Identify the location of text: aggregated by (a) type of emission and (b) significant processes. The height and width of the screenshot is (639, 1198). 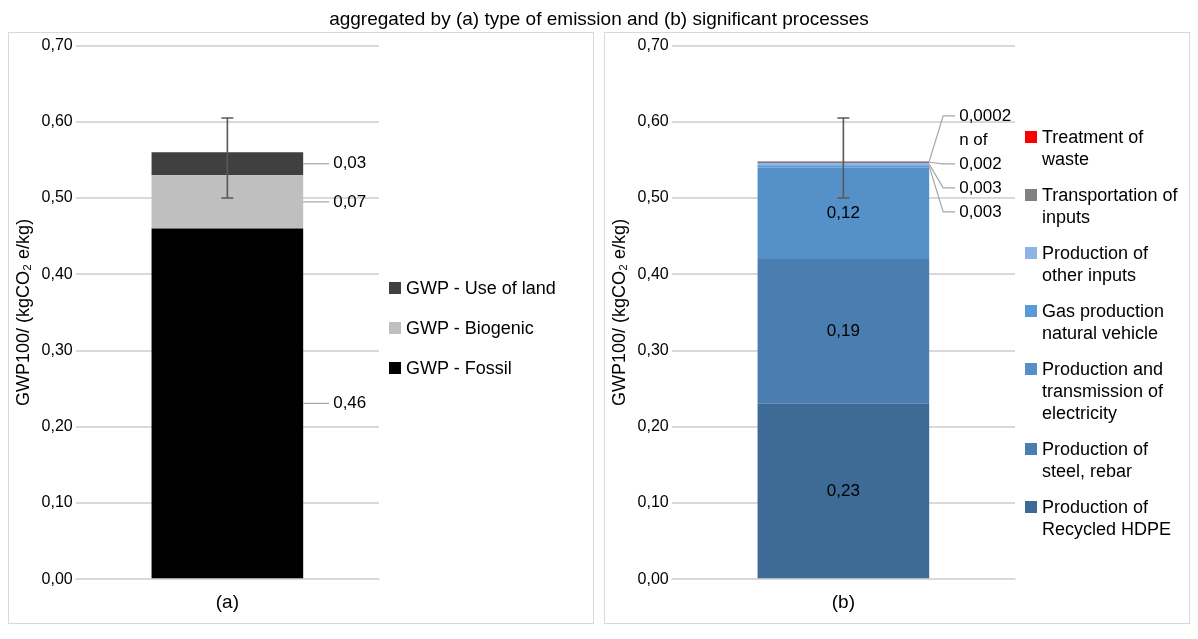
(599, 19).